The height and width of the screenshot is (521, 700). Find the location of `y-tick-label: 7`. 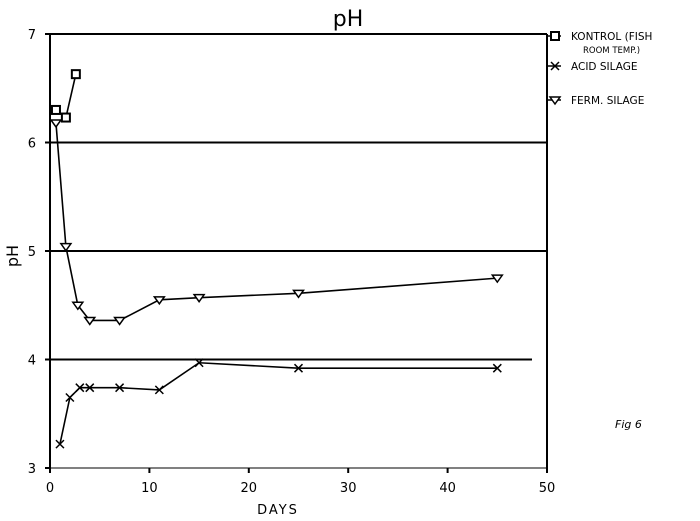

y-tick-label: 7 is located at coordinates (32, 35).